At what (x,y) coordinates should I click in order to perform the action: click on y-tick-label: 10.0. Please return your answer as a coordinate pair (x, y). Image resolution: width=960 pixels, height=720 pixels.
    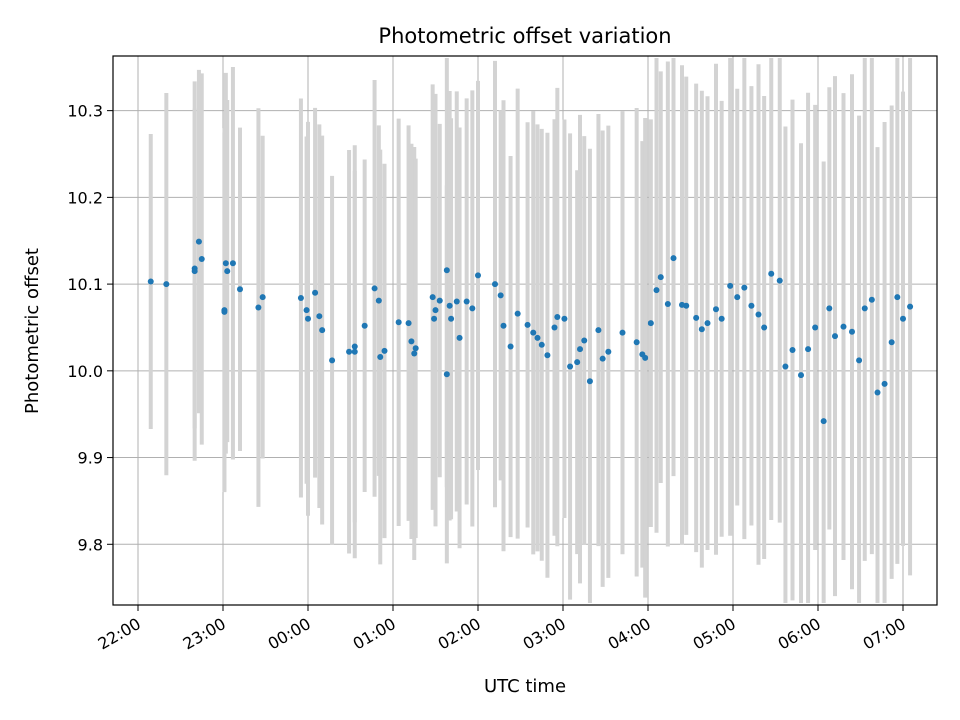
    Looking at the image, I should click on (85, 371).